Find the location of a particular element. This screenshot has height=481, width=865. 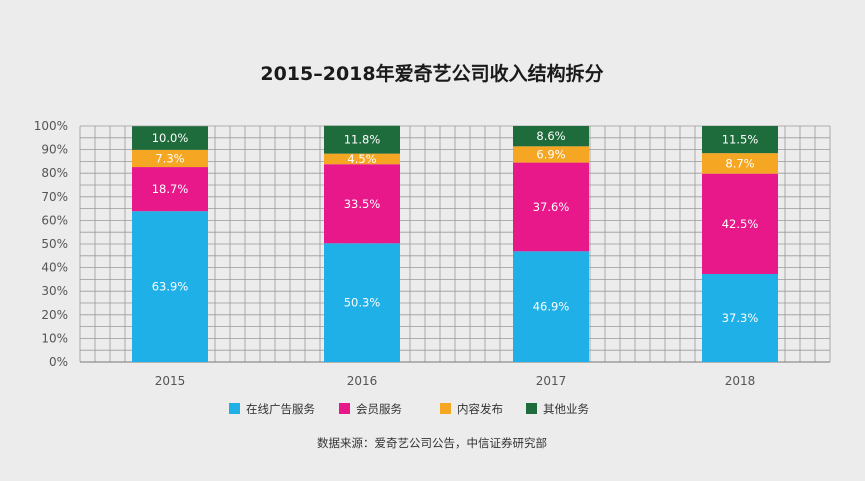

x-tick-label: 2015 is located at coordinates (170, 381).